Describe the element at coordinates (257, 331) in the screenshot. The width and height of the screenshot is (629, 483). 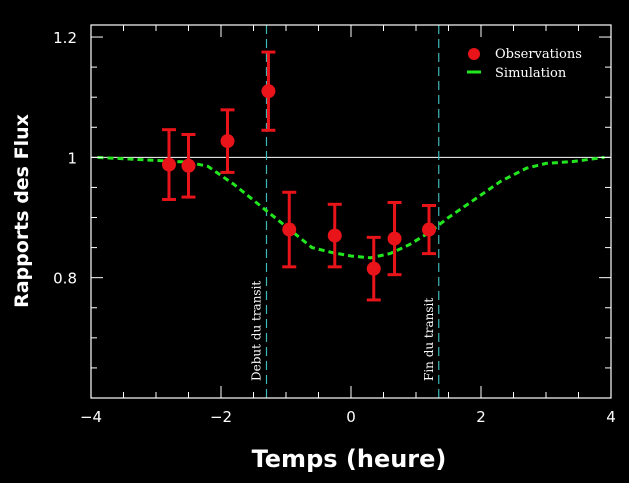
I see `transit-start-label: Debut du transit` at that location.